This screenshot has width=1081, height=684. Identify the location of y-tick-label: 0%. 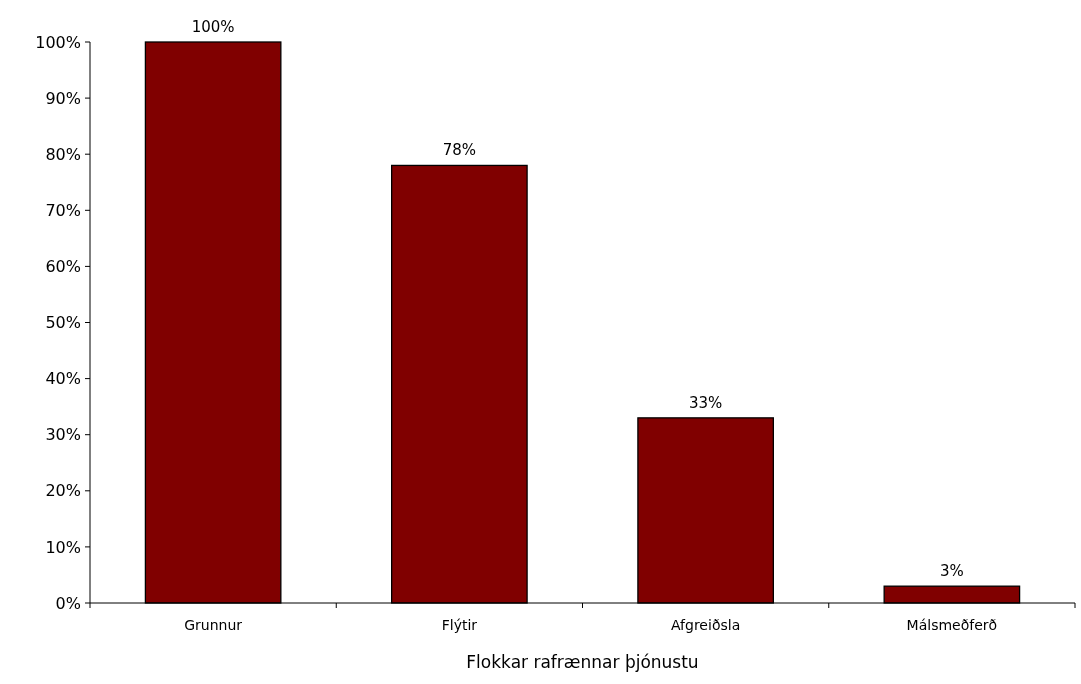
(68, 603).